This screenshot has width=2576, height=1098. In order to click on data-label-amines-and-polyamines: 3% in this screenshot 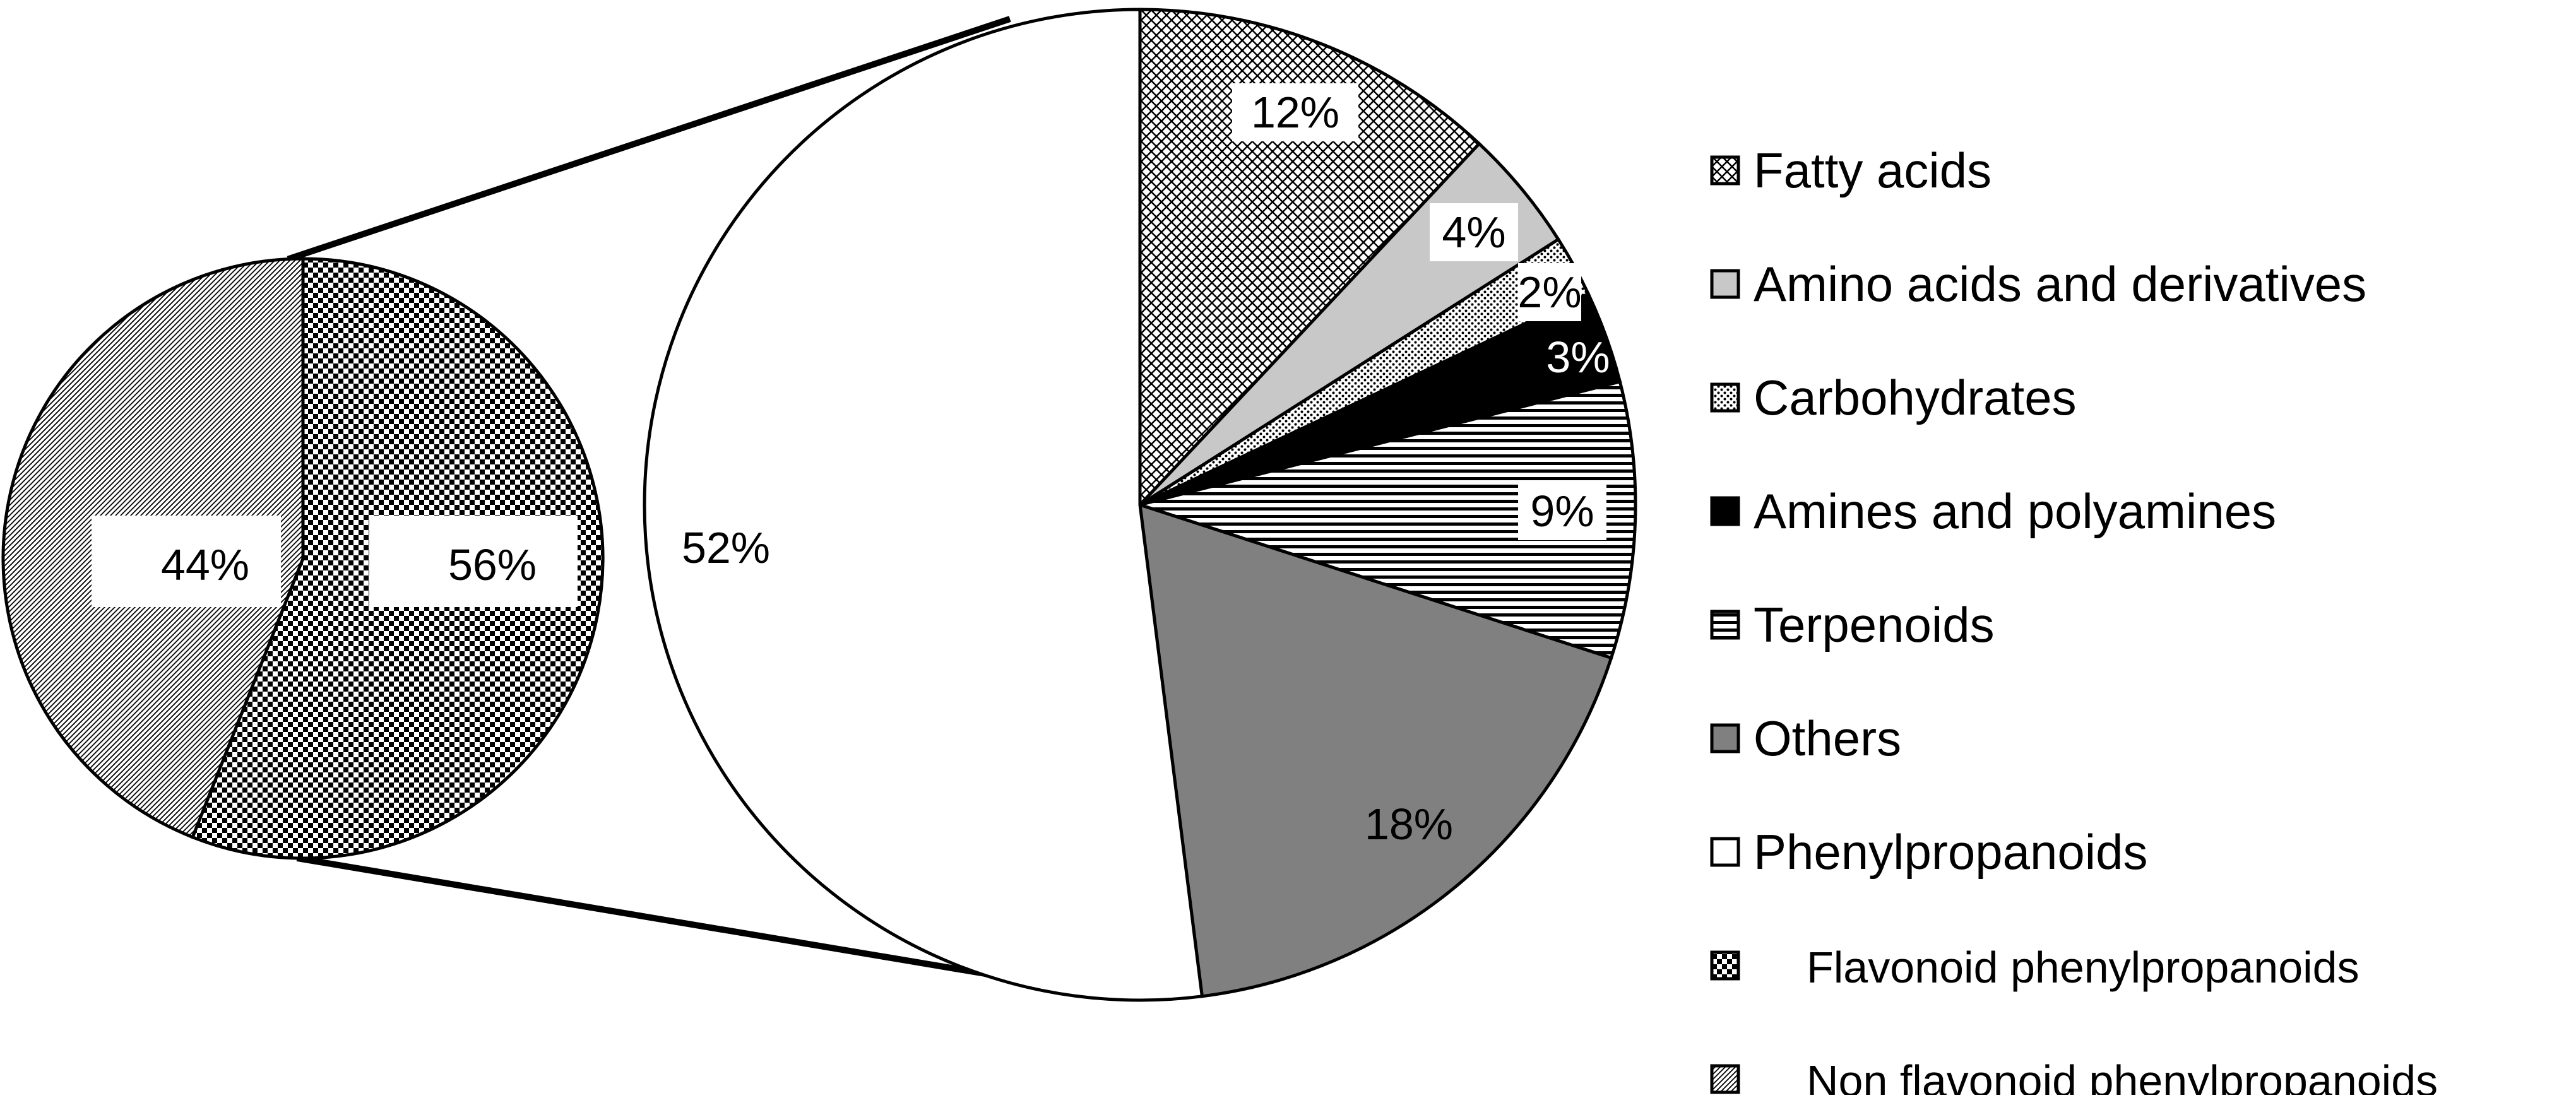, I will do `click(1578, 357)`.